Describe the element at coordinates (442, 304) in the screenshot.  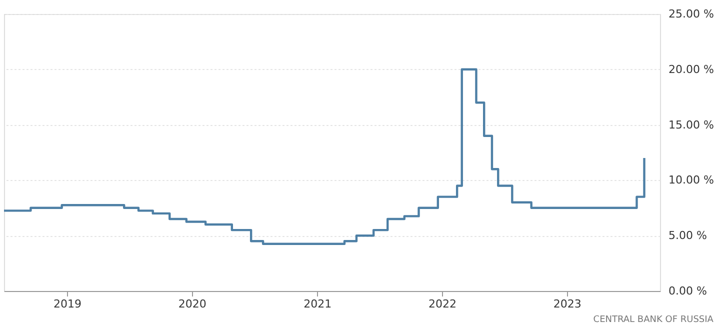
I see `x-tick-label: 2022` at that location.